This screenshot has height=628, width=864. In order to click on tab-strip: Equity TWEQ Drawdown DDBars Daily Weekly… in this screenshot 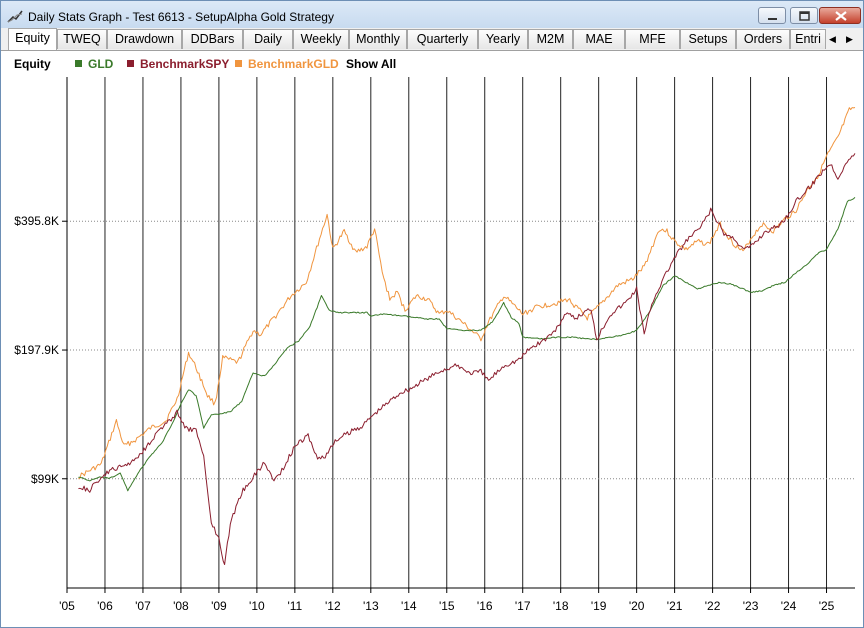, I will do `click(432, 39)`.